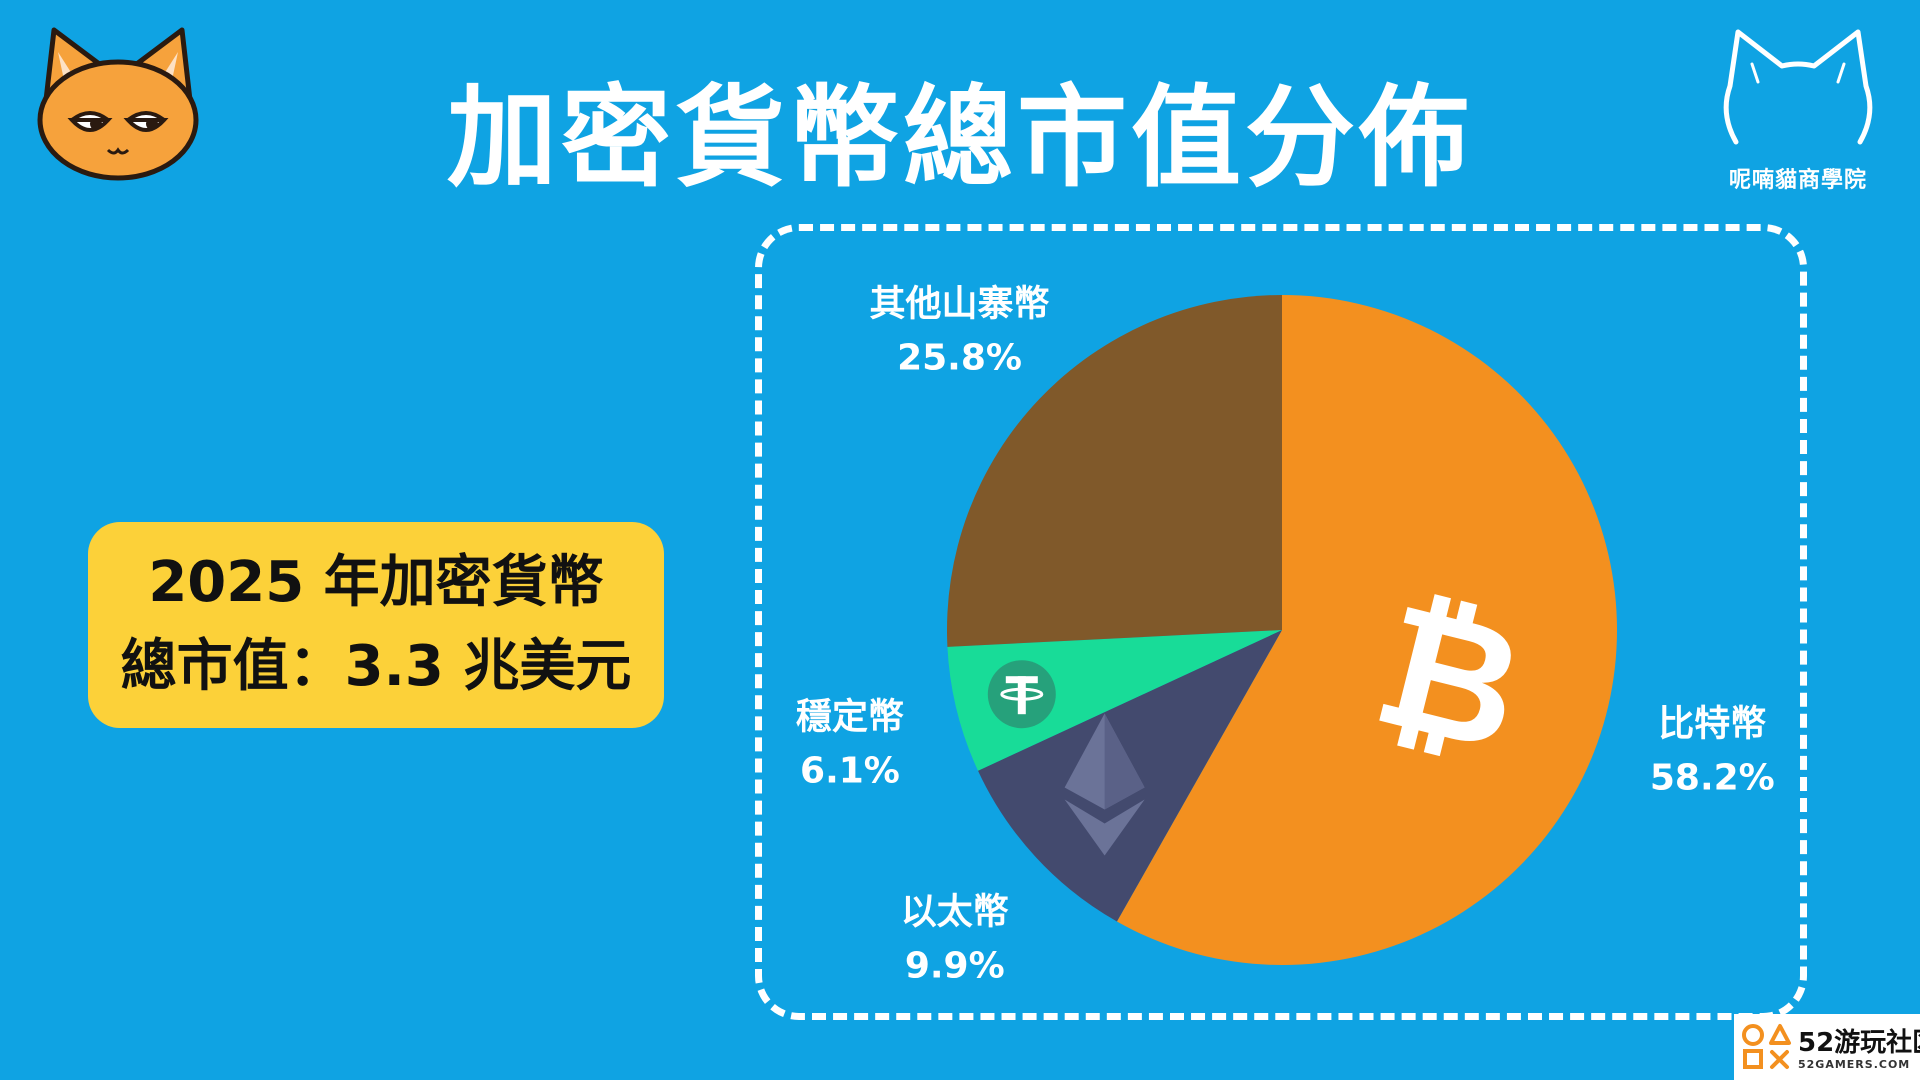 The width and height of the screenshot is (1920, 1080). What do you see at coordinates (960, 138) in the screenshot?
I see `page-title: 加密貨幣總市值分佈` at bounding box center [960, 138].